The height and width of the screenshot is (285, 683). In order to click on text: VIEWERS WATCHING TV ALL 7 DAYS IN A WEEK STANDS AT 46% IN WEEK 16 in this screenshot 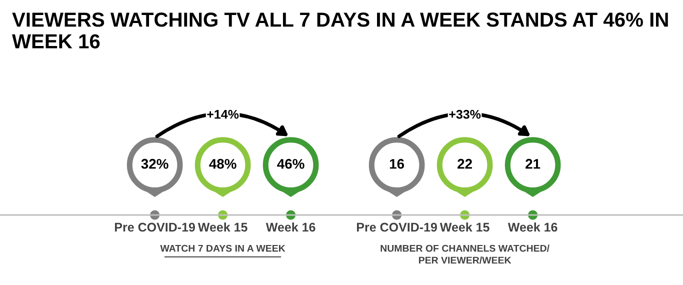, I will do `click(340, 30)`.